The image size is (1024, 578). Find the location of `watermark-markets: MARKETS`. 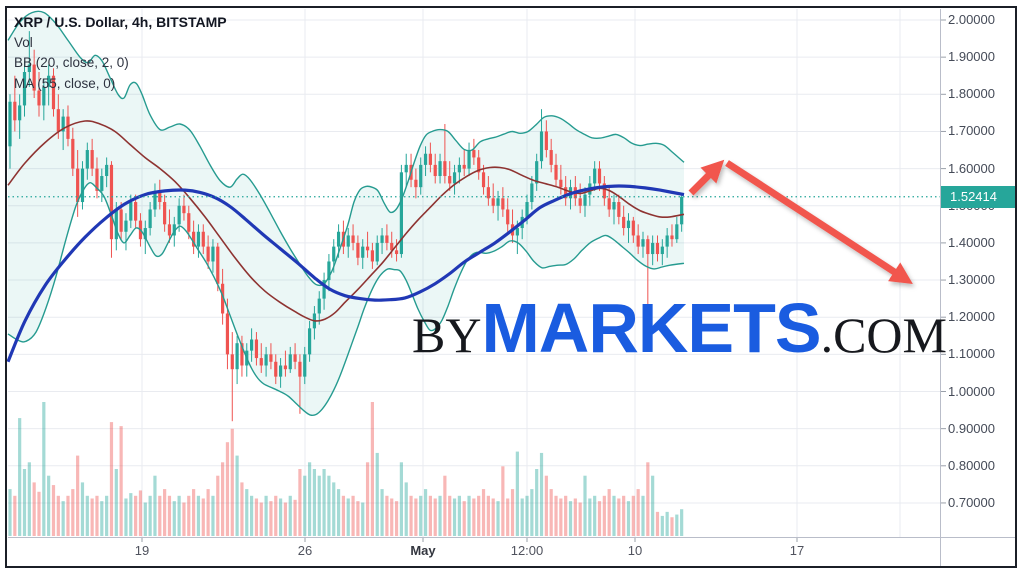

watermark-markets: MARKETS is located at coordinates (651, 328).